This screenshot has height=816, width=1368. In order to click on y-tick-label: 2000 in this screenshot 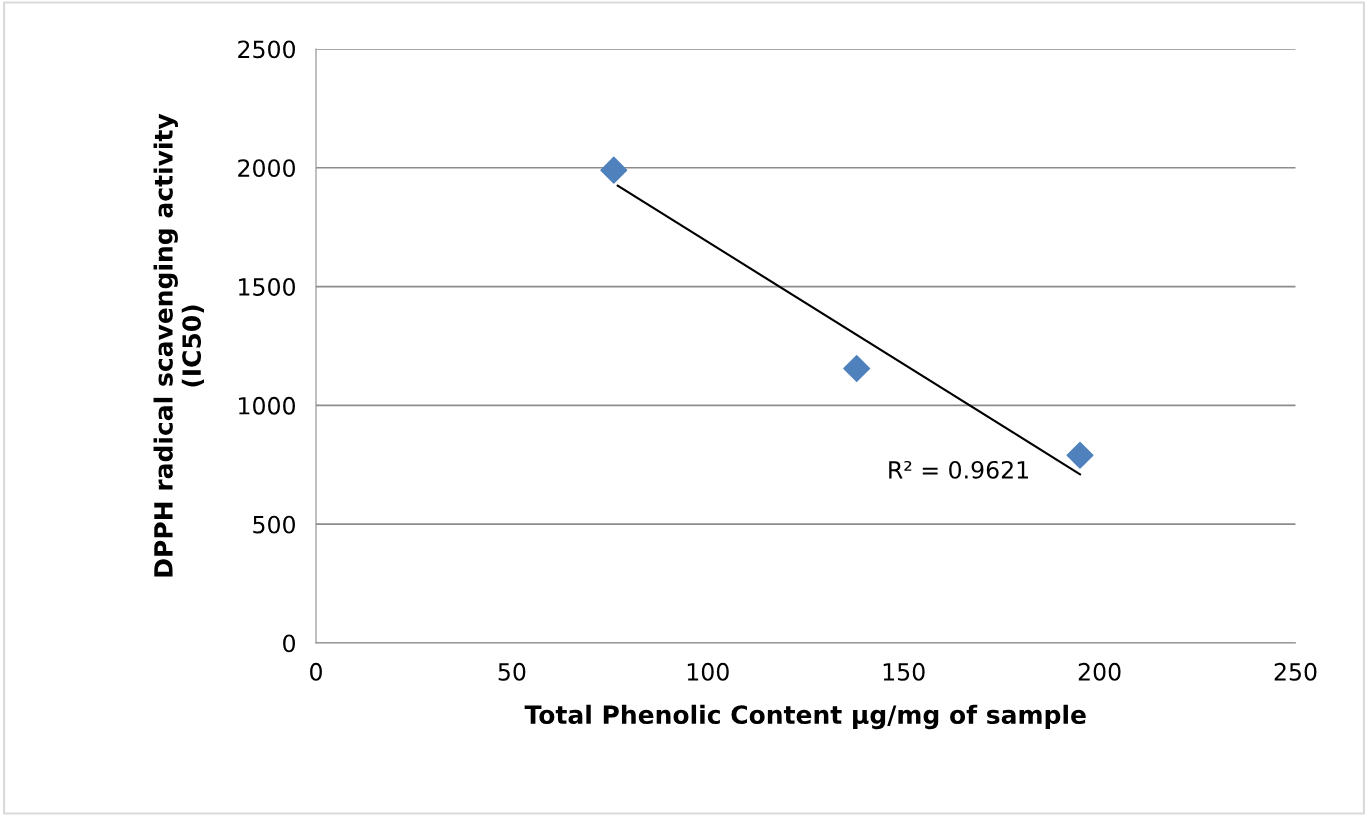, I will do `click(266, 168)`.